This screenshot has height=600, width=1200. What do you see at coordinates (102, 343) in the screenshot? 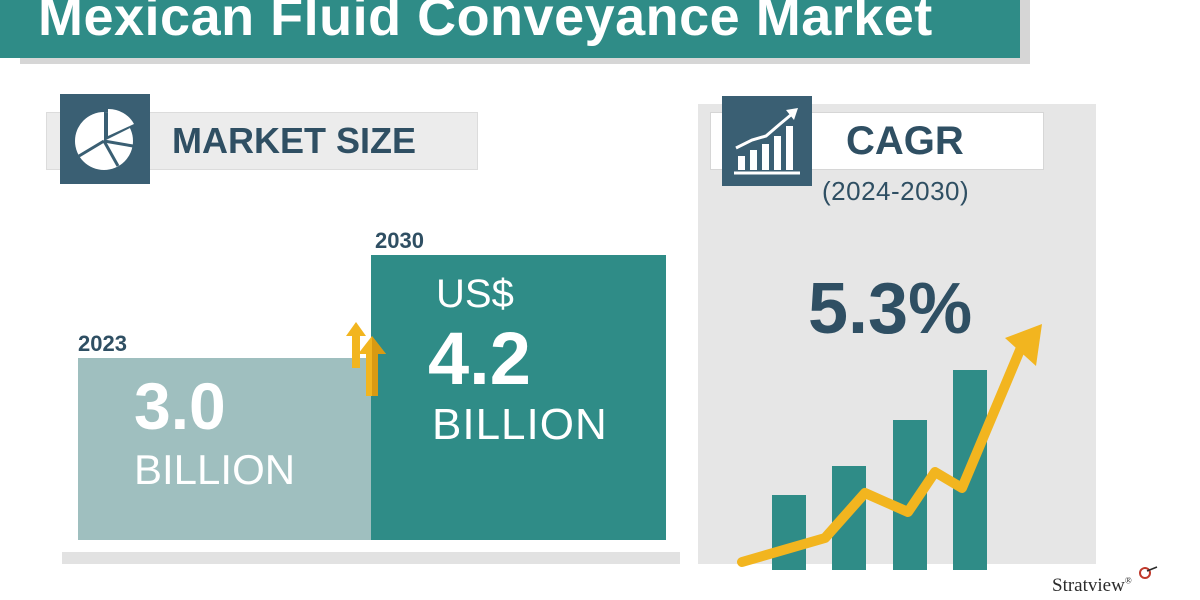
I see `year-2023-label: 2023` at bounding box center [102, 343].